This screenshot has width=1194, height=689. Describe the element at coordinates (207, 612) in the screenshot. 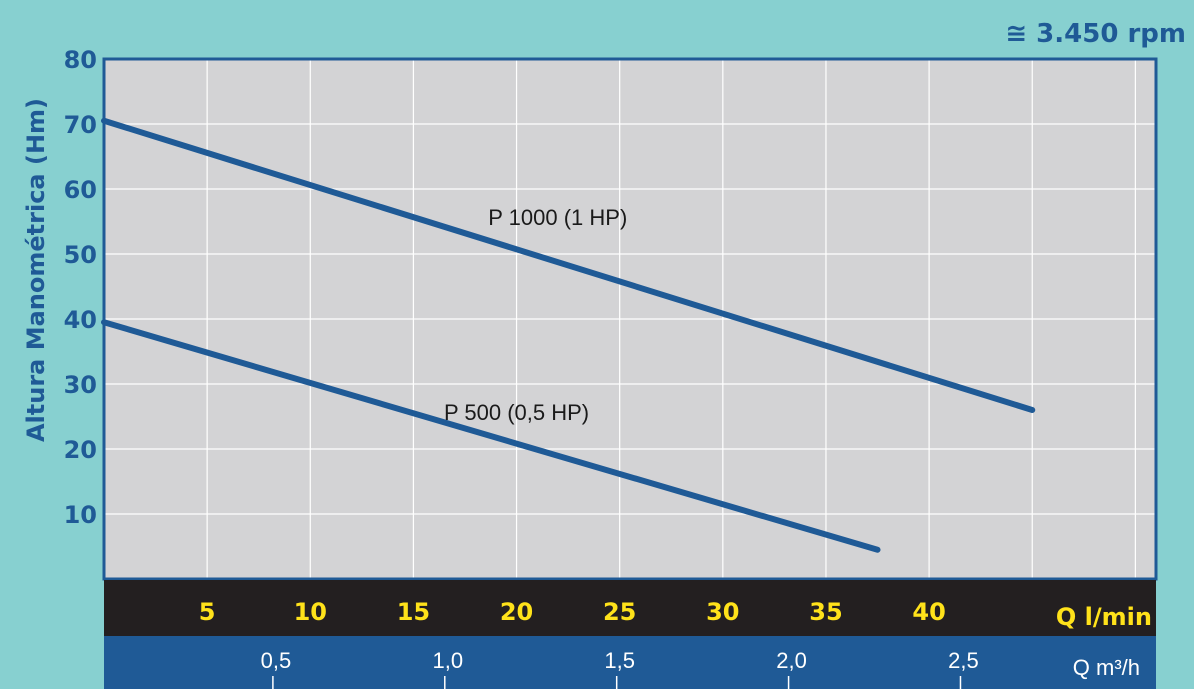

I see `x-tick-label: 5` at that location.